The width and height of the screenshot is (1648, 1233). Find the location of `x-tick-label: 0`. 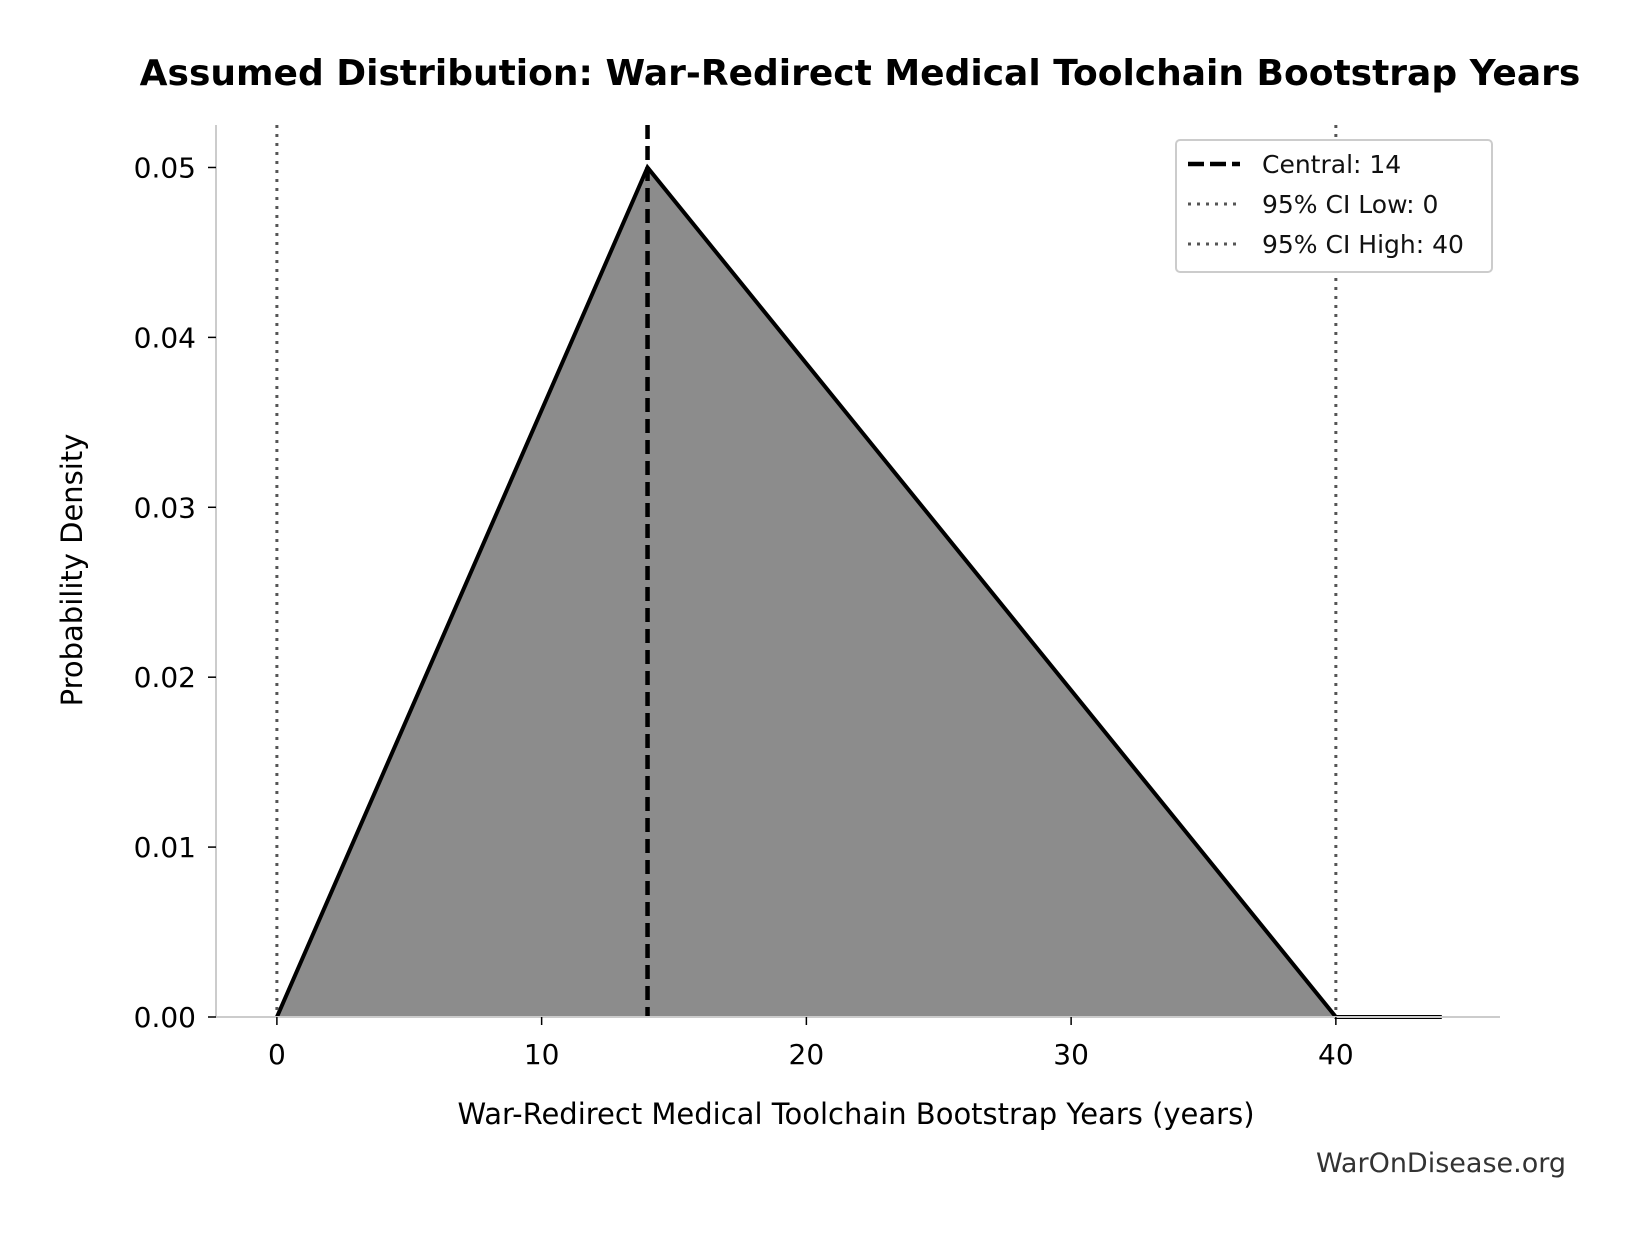

x-tick-label: 0 is located at coordinates (277, 1054).